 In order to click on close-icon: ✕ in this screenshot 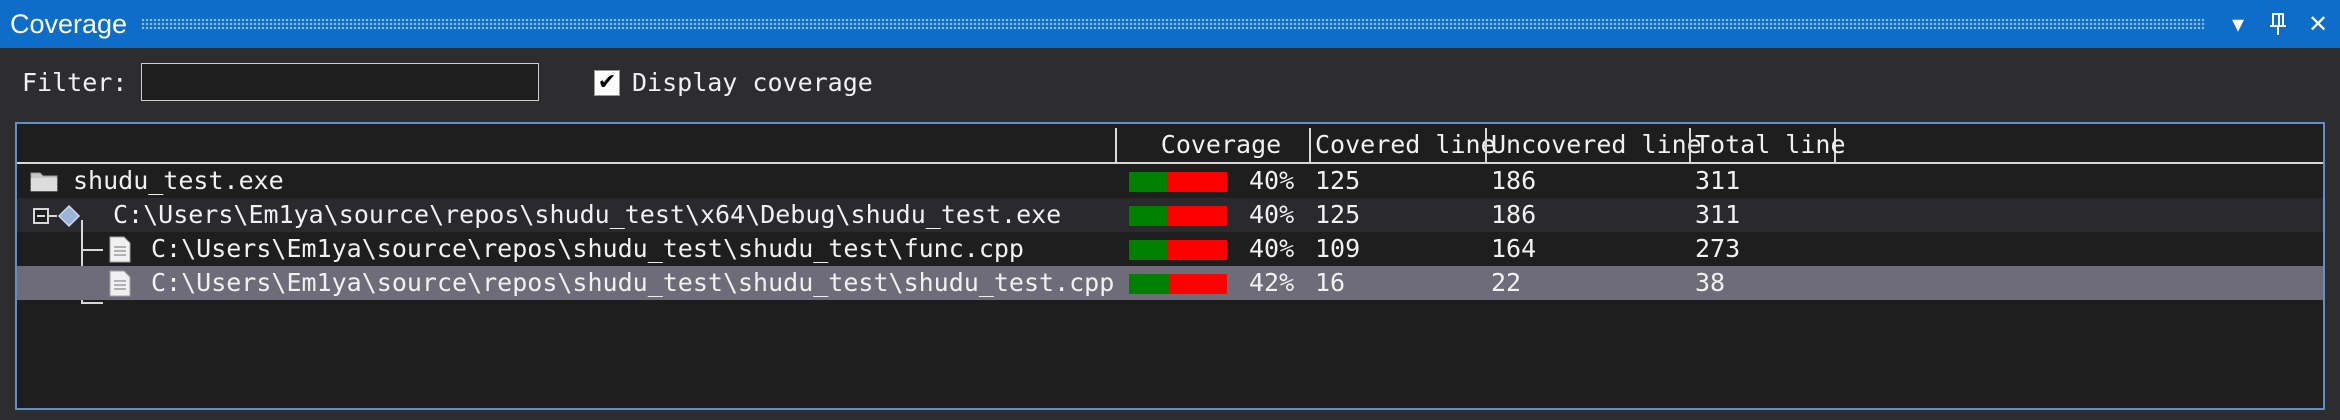, I will do `click(2318, 24)`.